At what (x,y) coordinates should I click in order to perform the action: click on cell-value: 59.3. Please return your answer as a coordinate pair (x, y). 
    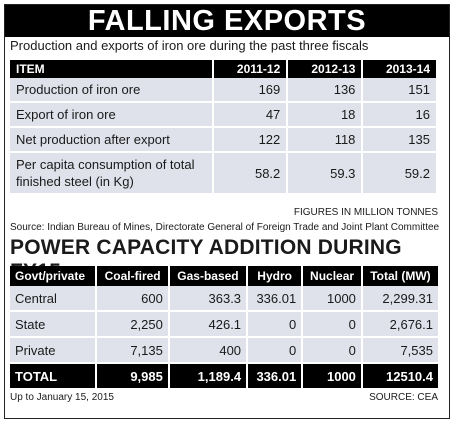
    Looking at the image, I should click on (326, 174).